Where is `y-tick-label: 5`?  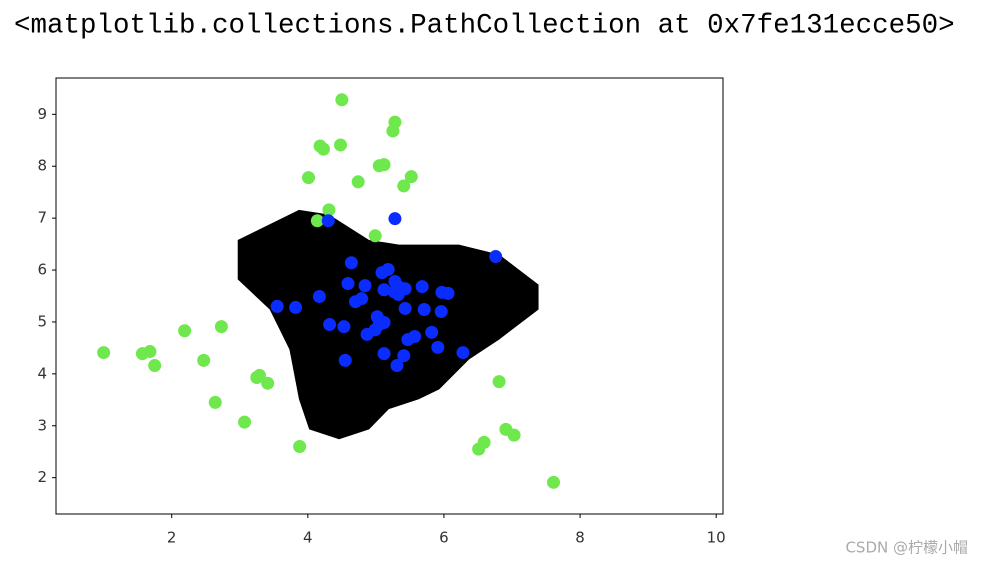
y-tick-label: 5 is located at coordinates (42, 321).